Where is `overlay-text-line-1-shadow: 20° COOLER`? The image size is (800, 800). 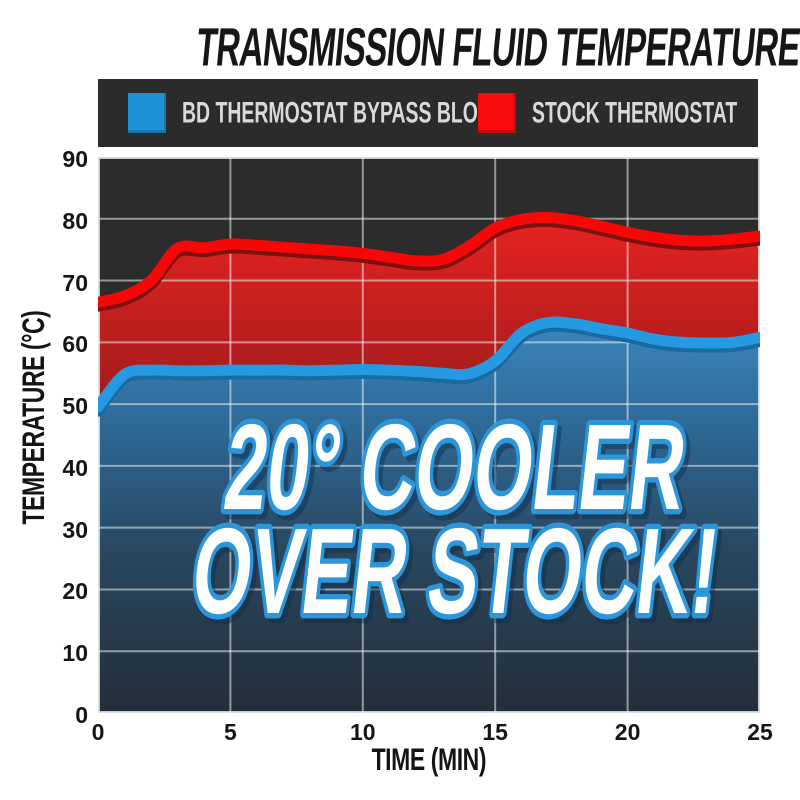
overlay-text-line-1-shadow: 20° COOLER is located at coordinates (460, 472).